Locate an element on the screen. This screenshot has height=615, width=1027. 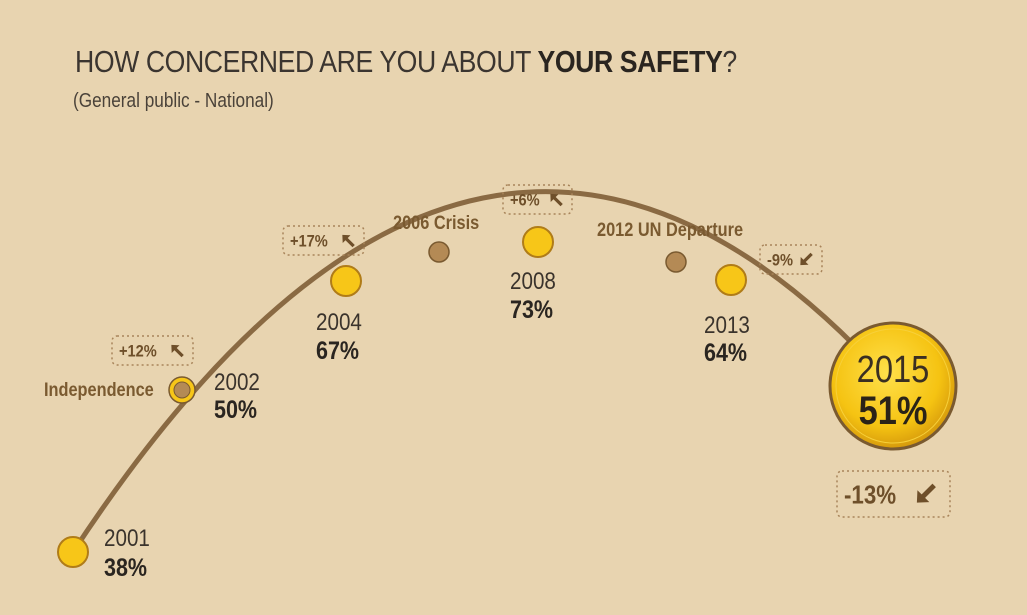
year-label-4: 2013 is located at coordinates (727, 325).